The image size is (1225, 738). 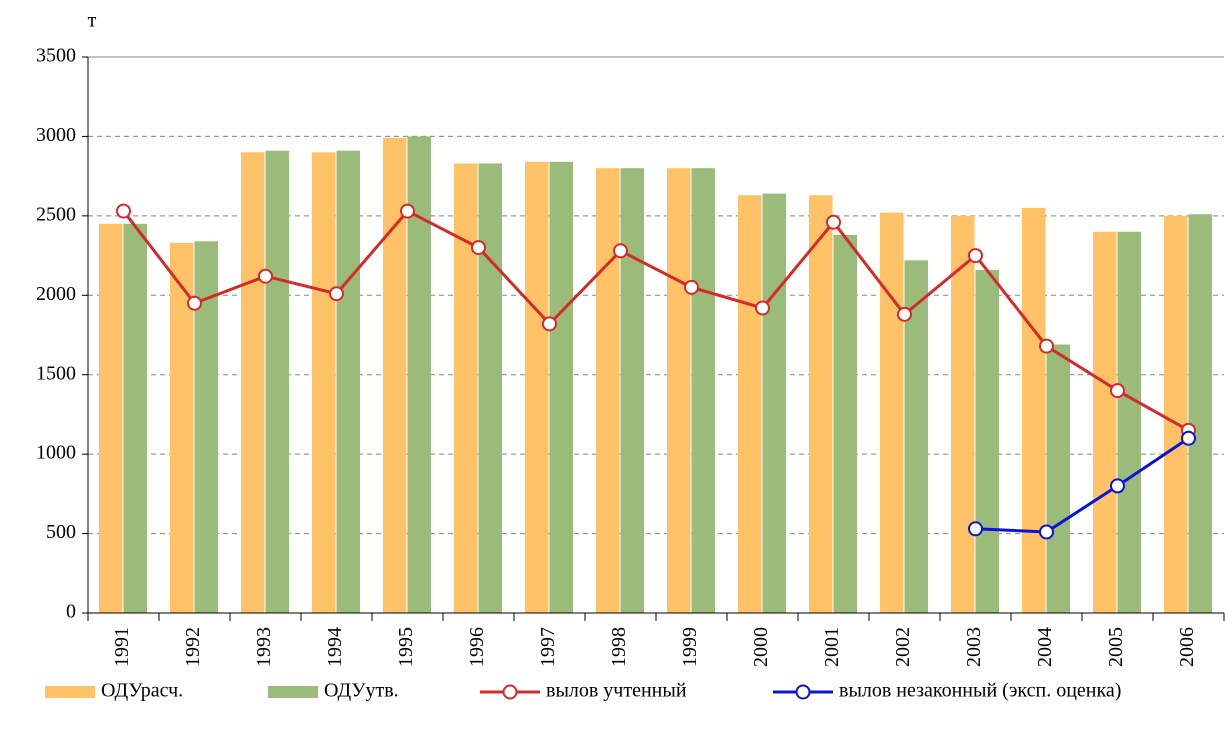 What do you see at coordinates (406, 647) in the screenshot?
I see `x-tick-label: 1995` at bounding box center [406, 647].